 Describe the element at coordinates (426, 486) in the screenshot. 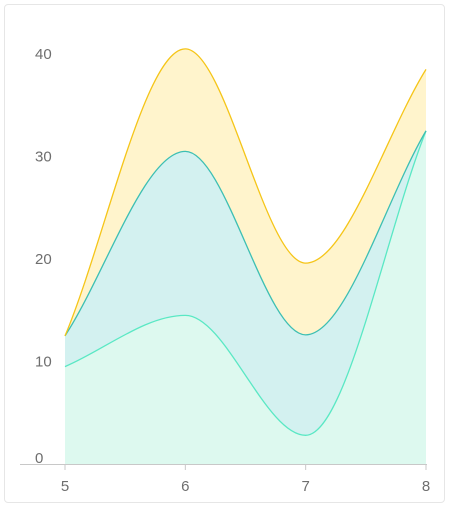

I see `x-tick-label: 8` at that location.